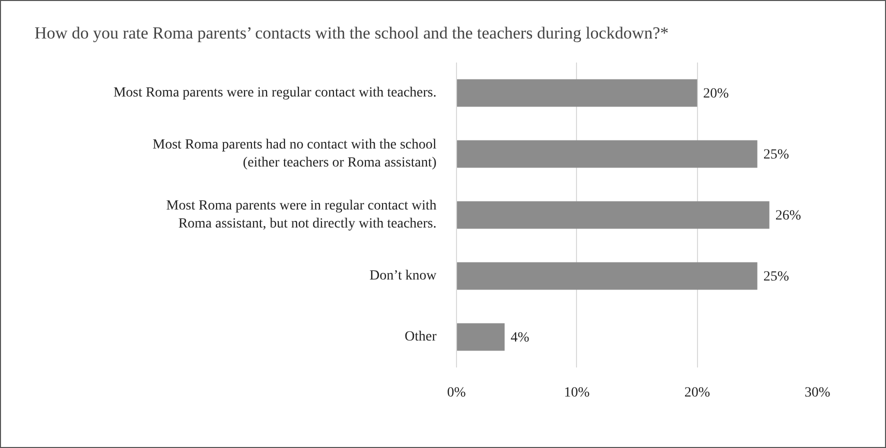 The width and height of the screenshot is (886, 448). Describe the element at coordinates (403, 276) in the screenshot. I see `y-tick-label: Don’t know` at that location.